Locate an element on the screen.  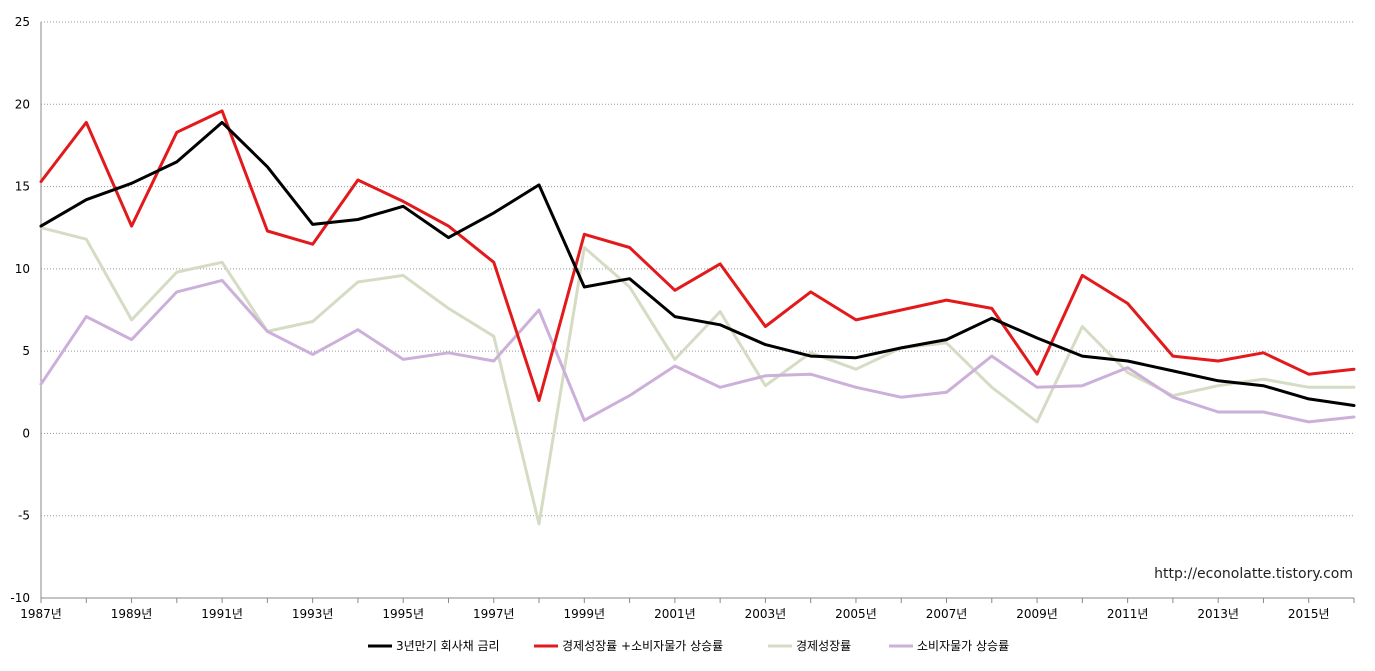
x-tick-label: 1999년 is located at coordinates (585, 614).